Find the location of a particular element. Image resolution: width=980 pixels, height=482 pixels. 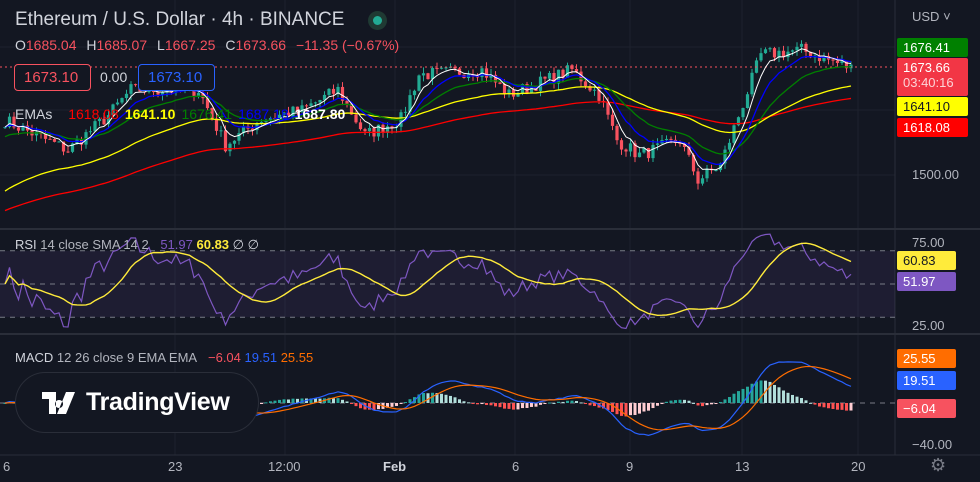

time-tick: 23 is located at coordinates (175, 466).